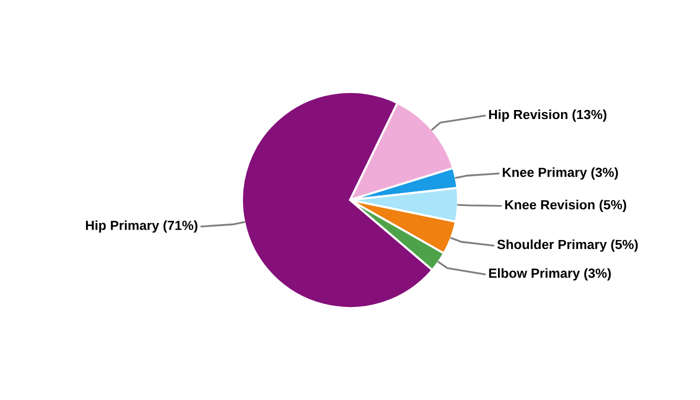  I want to click on slice-label: Hip Primary (71%), so click(142, 226).